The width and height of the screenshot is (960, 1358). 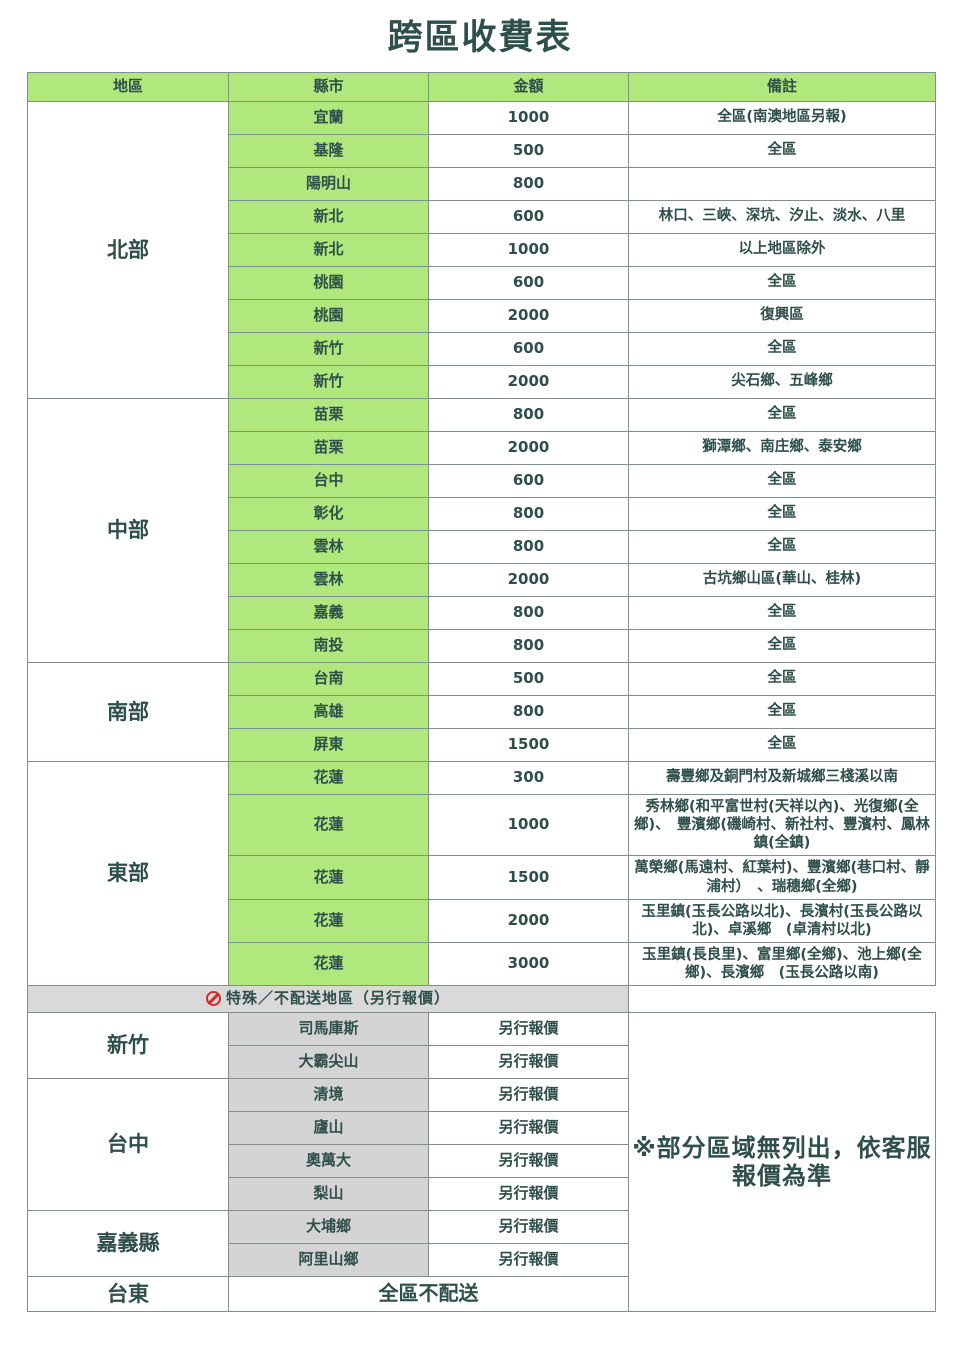 What do you see at coordinates (328, 1095) in the screenshot?
I see `special-city-name: 清境` at bounding box center [328, 1095].